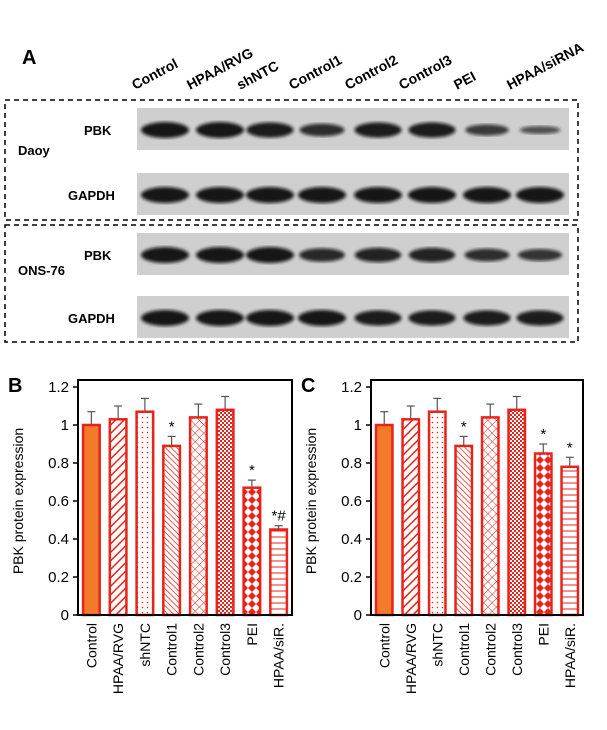 Image resolution: width=607 pixels, height=730 pixels. What do you see at coordinates (308, 386) in the screenshot?
I see `panel-label: C` at bounding box center [308, 386].